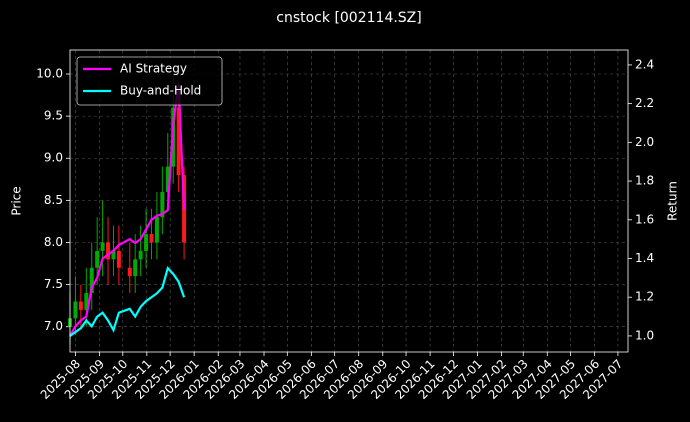  I want to click on y-axis-label: Price, so click(17, 200).